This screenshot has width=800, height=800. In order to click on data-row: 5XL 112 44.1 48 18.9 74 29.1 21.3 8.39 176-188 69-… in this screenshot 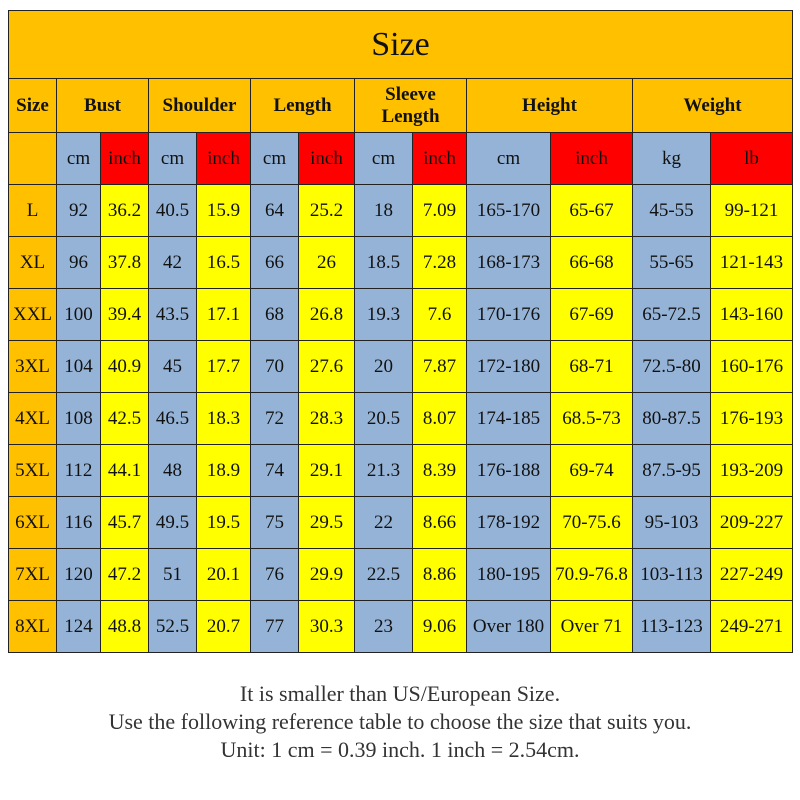, I will do `click(401, 470)`.